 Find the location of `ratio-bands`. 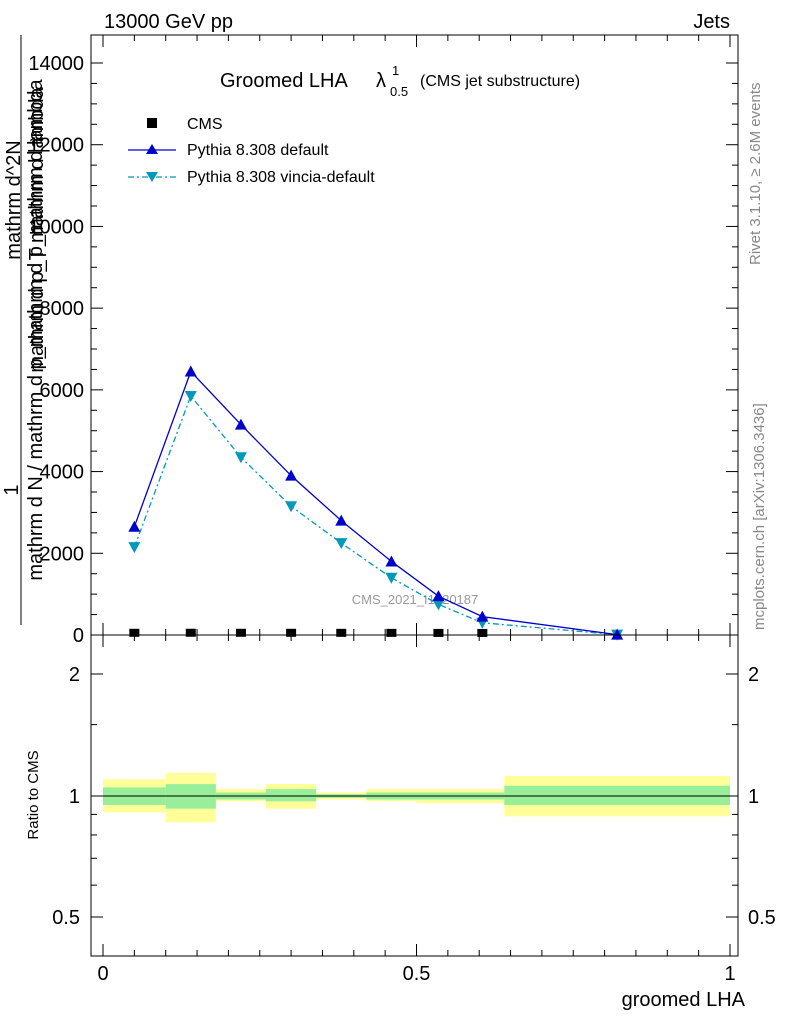

ratio-bands is located at coordinates (416, 797).